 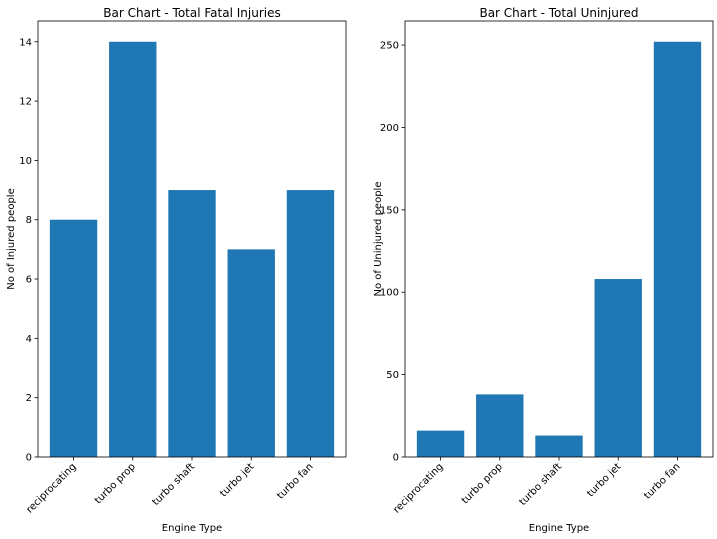 What do you see at coordinates (29, 398) in the screenshot?
I see `y-tick-label: 2` at bounding box center [29, 398].